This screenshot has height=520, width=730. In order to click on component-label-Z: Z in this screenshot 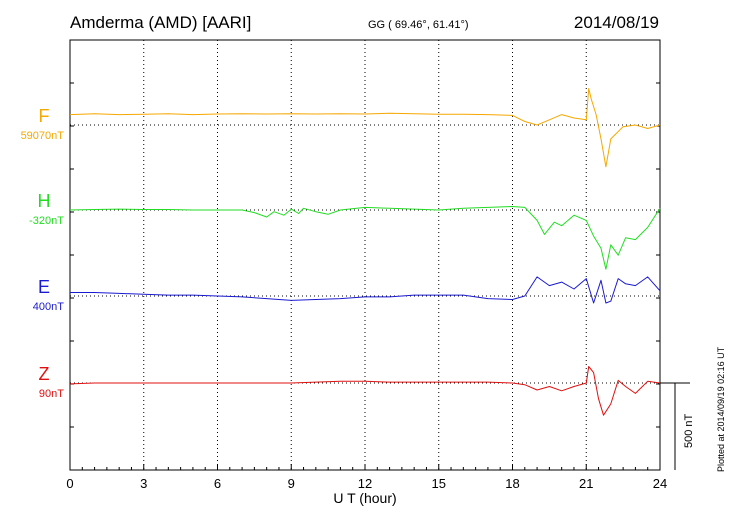, I will do `click(44, 374)`.